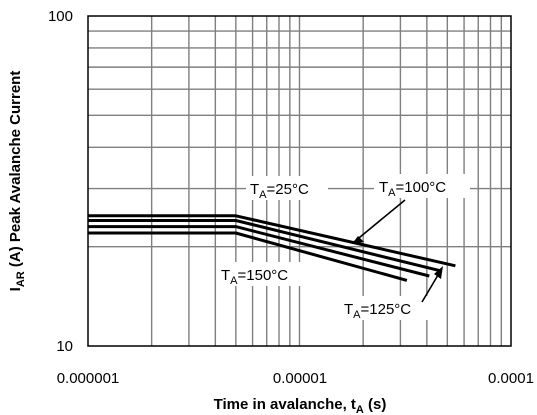 Image resolution: width=537 pixels, height=415 pixels. Describe the element at coordinates (60, 16) in the screenshot. I see `y-tick-100: 100` at that location.